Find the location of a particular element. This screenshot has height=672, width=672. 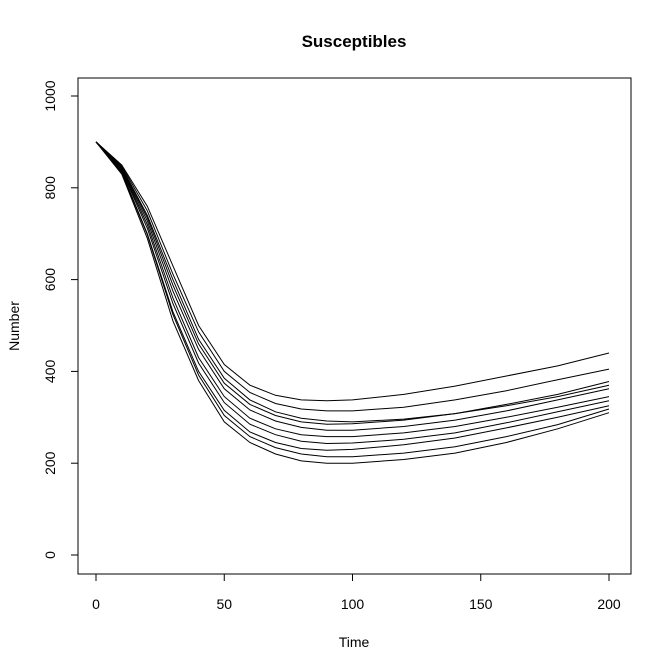

x-tick-label: 150 is located at coordinates (481, 604).